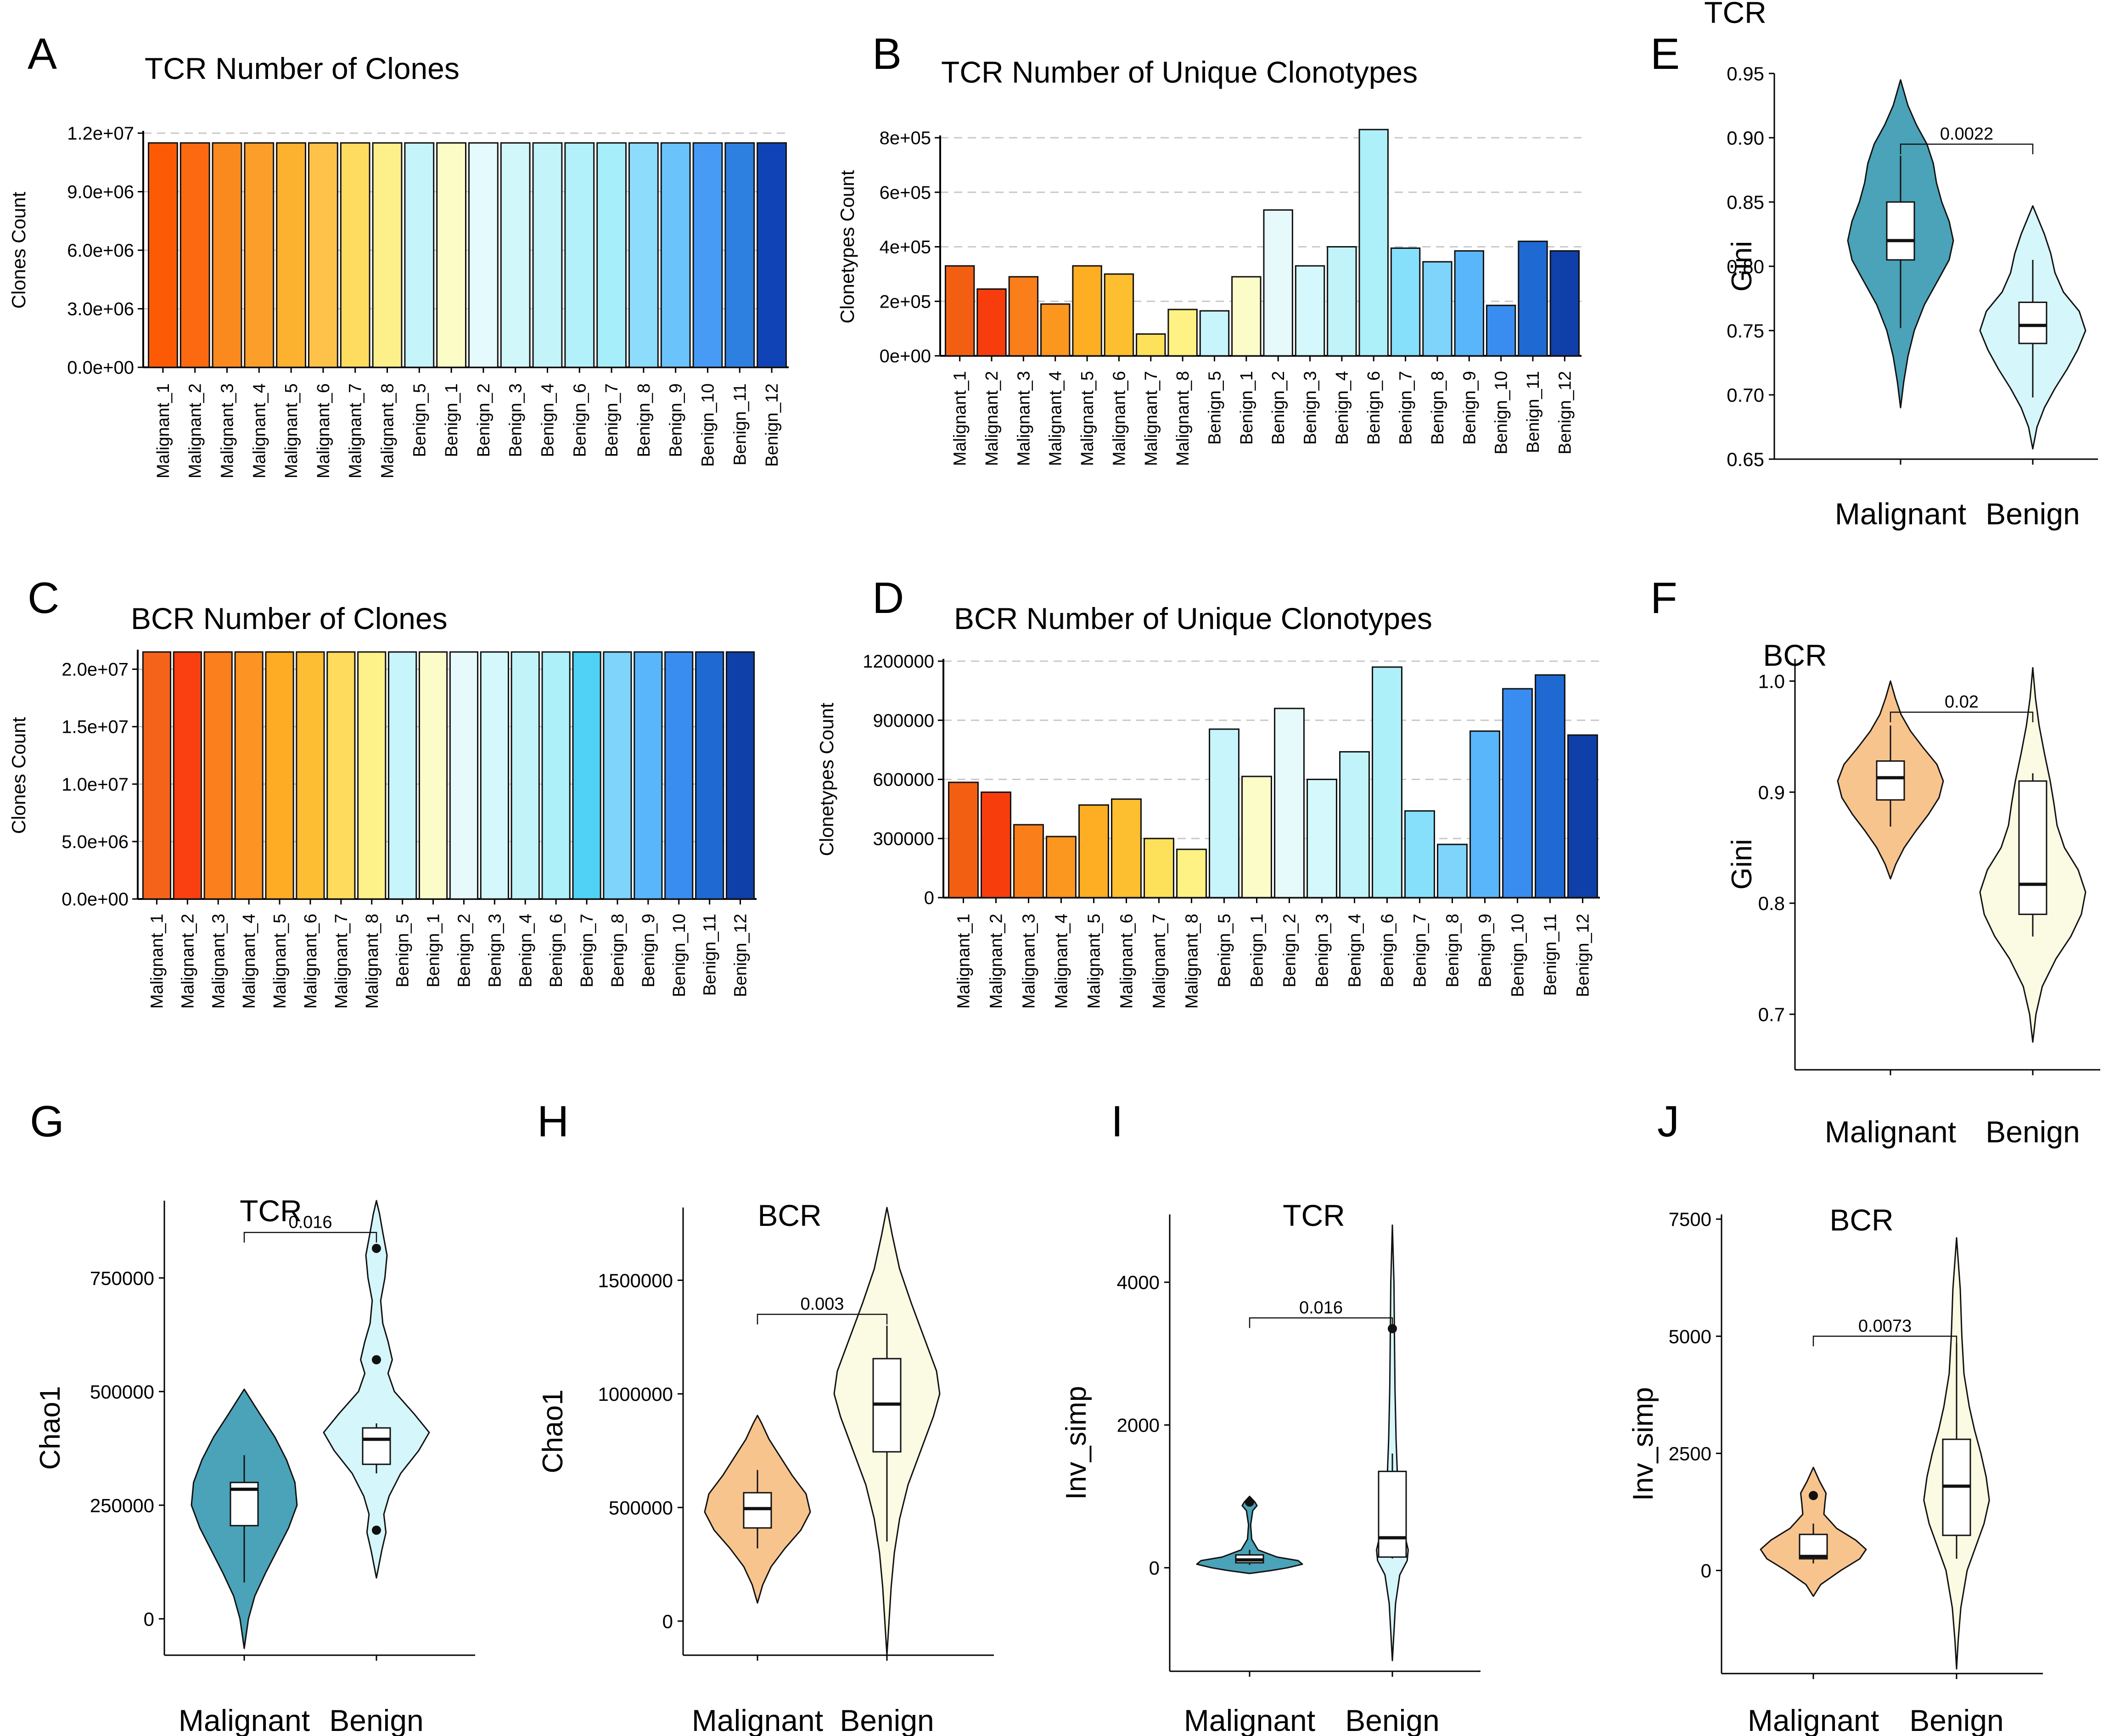 Image resolution: width=2120 pixels, height=1736 pixels. What do you see at coordinates (291, 430) in the screenshot?
I see `x-tick-label-malignant-5: Malignant_5` at bounding box center [291, 430].